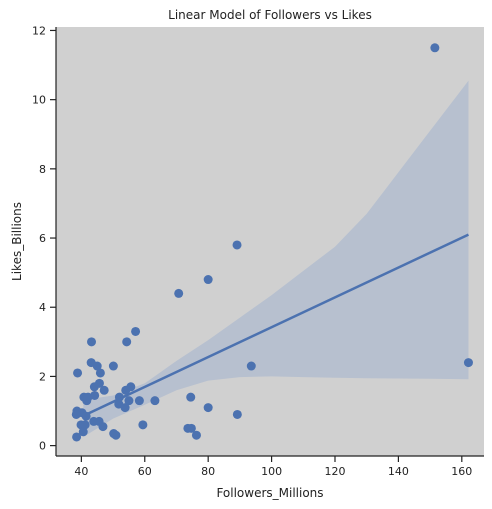  I want to click on y-tick-label: 4, so click(42, 307).